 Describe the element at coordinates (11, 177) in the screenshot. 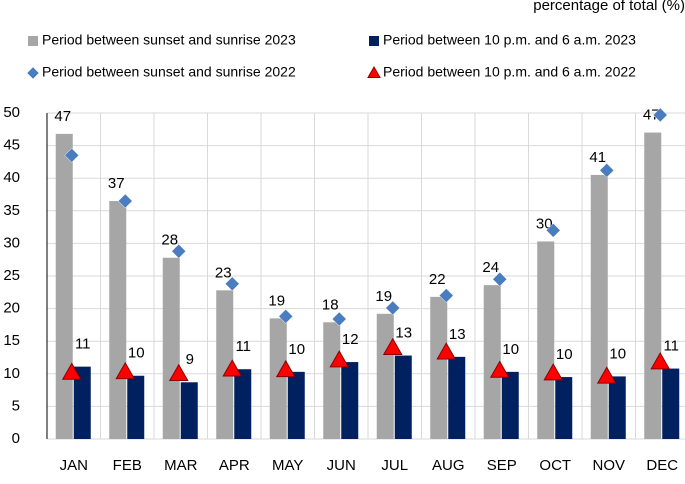

I see `y-tick-label: 40` at that location.